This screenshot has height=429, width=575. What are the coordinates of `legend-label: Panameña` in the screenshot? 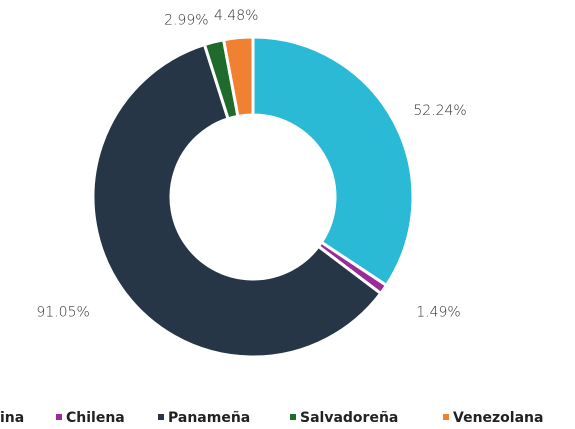 It's located at (209, 418).